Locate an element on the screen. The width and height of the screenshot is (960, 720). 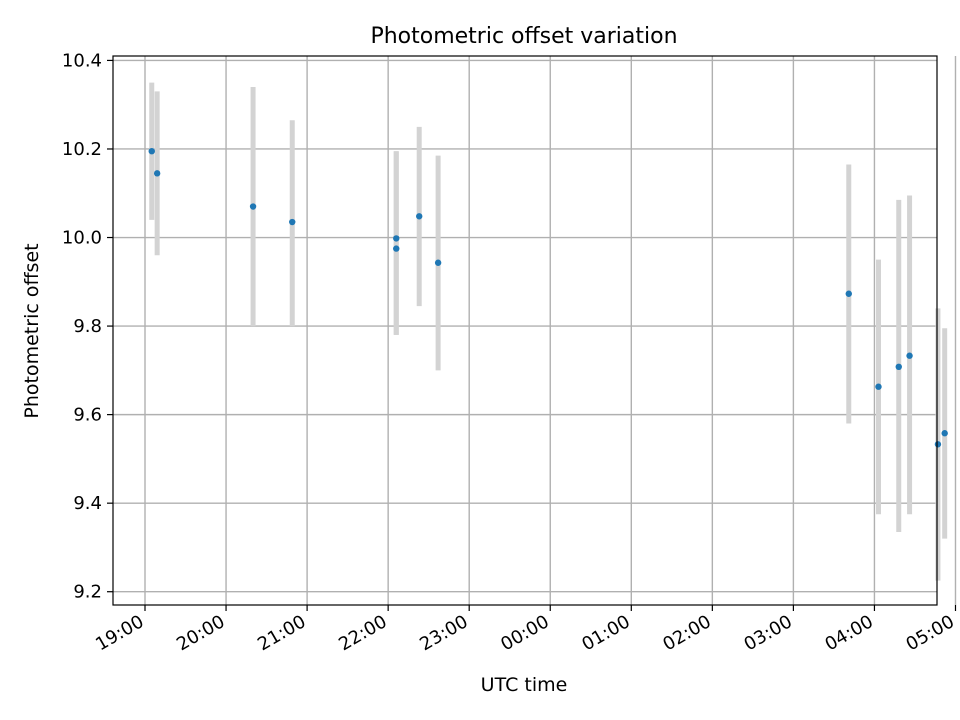
x-axis-title: UTC time is located at coordinates (524, 685).